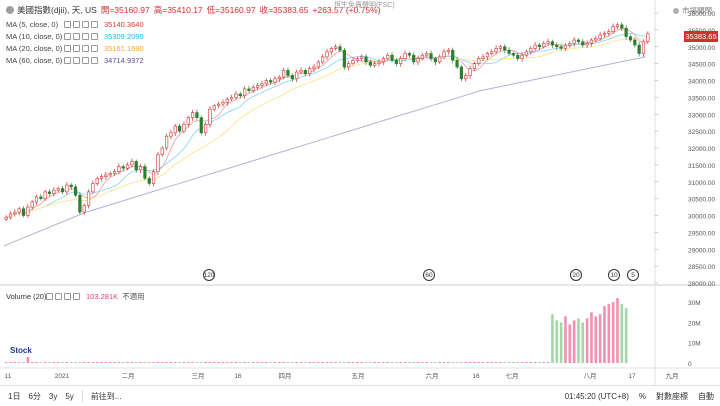 The height and width of the screenshot is (406, 720). What do you see at coordinates (632, 376) in the screenshot?
I see `time-tick-label: 17` at bounding box center [632, 376].